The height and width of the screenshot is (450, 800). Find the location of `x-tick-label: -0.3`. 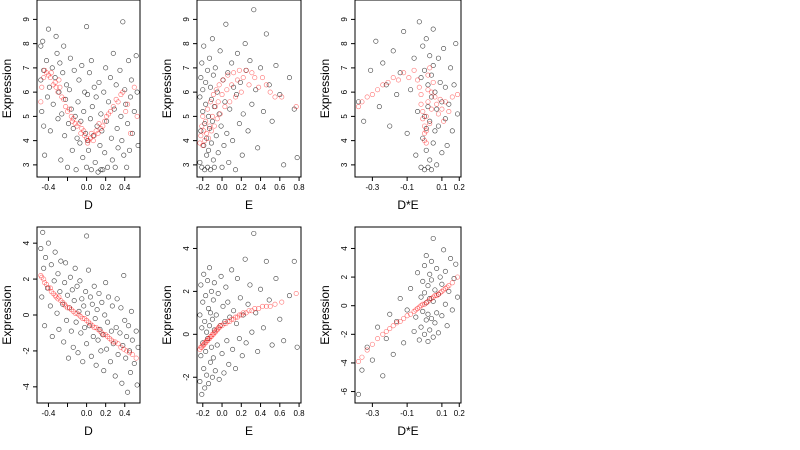

x-tick-label: -0.3 is located at coordinates (372, 413).